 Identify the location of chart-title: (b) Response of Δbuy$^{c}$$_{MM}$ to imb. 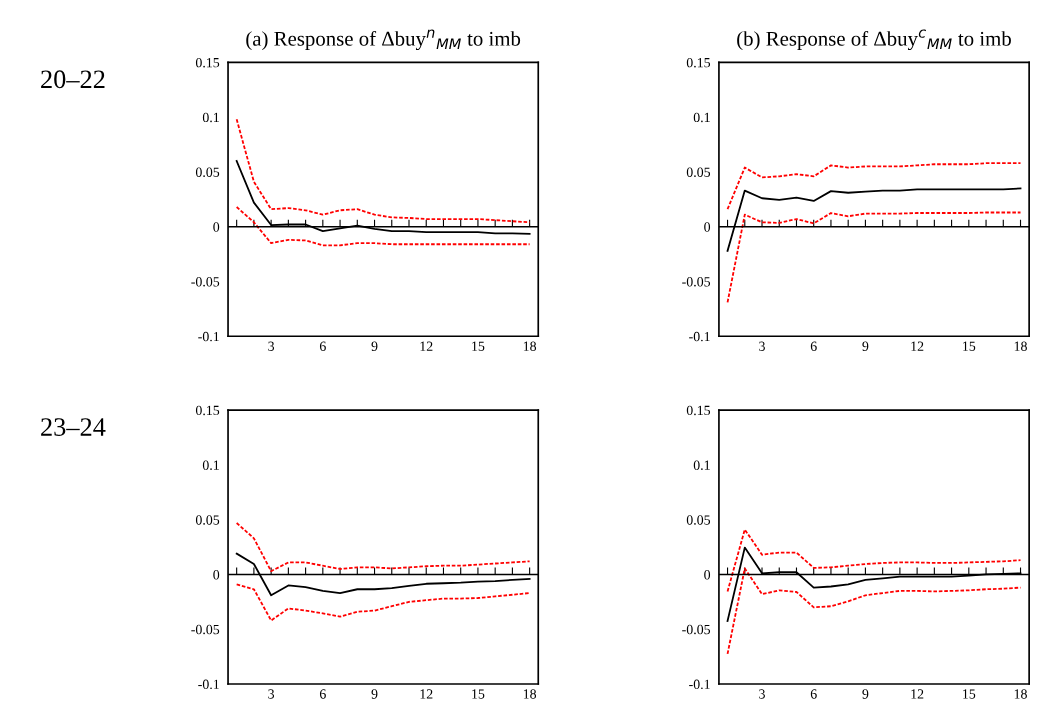
(874, 40).